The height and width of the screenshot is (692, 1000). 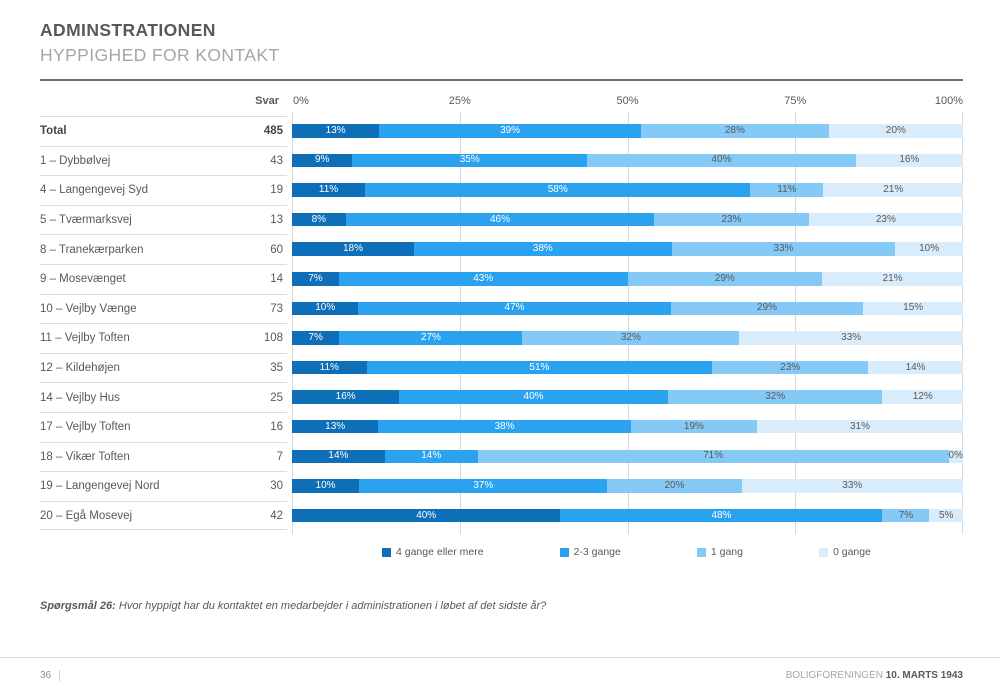 What do you see at coordinates (267, 101) in the screenshot?
I see `svar-column-header: Svar` at bounding box center [267, 101].